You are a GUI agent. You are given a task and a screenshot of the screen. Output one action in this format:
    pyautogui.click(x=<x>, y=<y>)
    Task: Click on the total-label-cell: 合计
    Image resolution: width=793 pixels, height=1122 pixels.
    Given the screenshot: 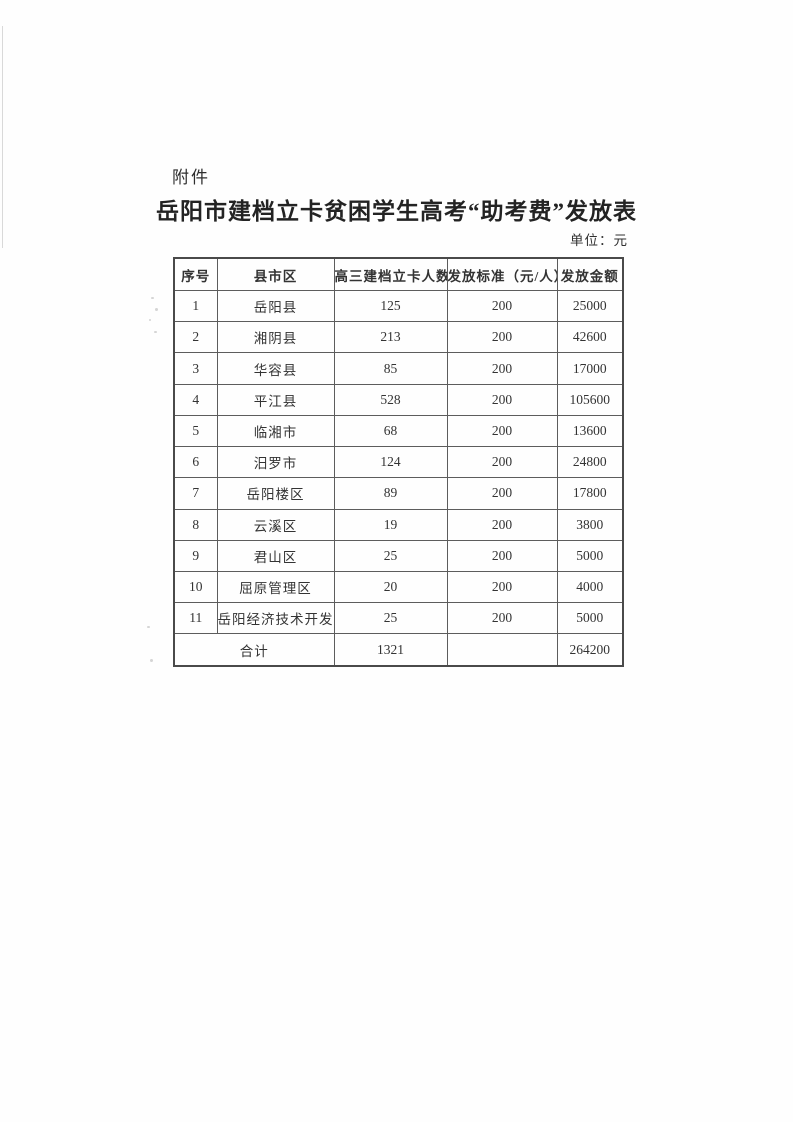 What is the action you would take?
    pyautogui.click(x=254, y=650)
    